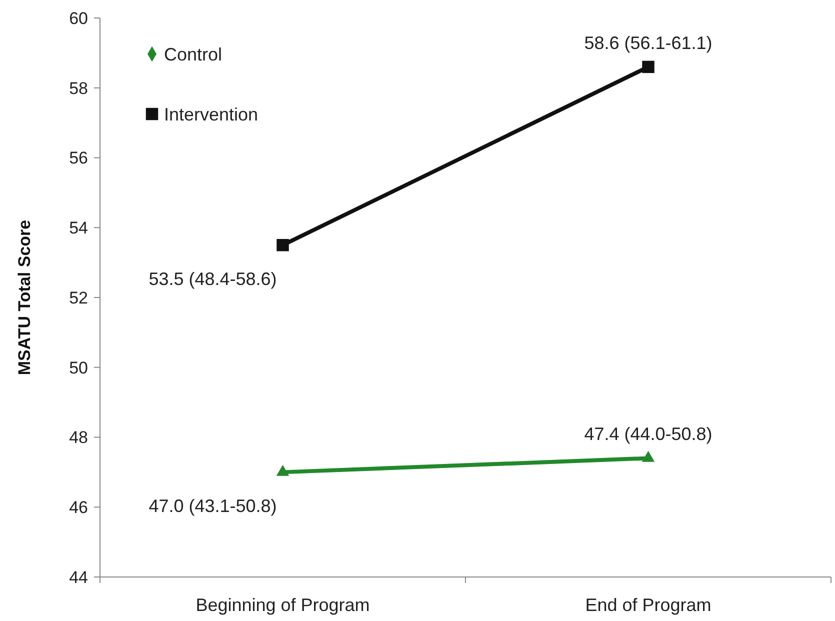  I want to click on x-tick-label: End of Program, so click(648, 605).